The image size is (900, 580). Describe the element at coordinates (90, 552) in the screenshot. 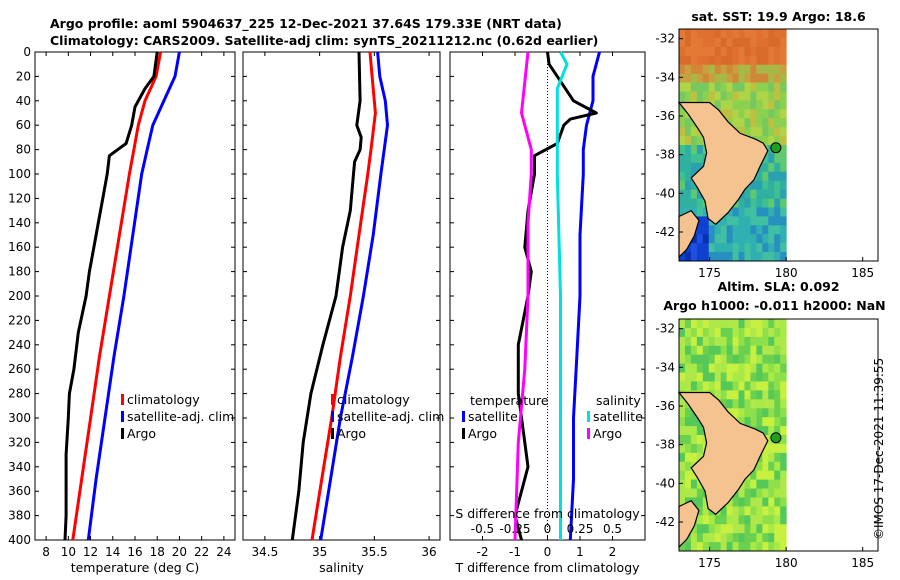

I see `temperature-xtick-label: 12` at that location.